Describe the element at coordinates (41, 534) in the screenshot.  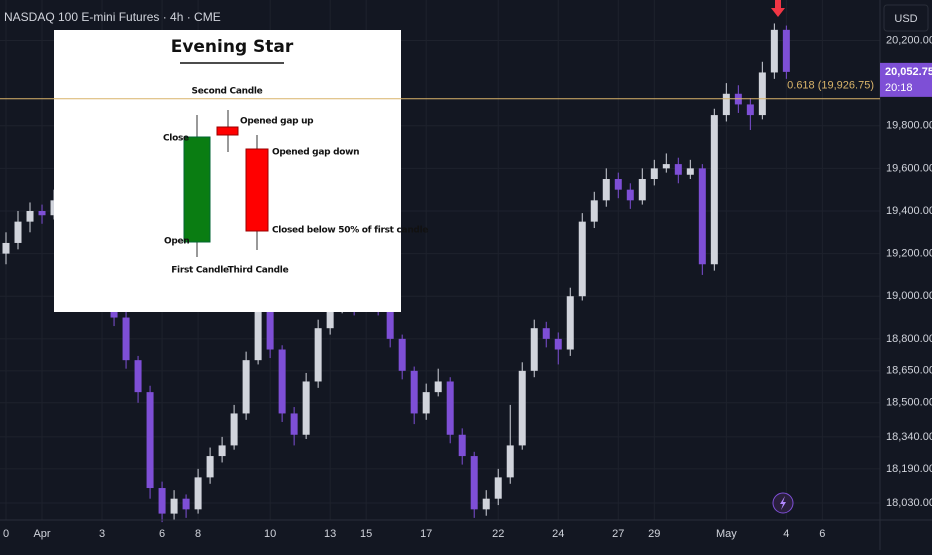
I see `x-tick-label: Apr` at that location.